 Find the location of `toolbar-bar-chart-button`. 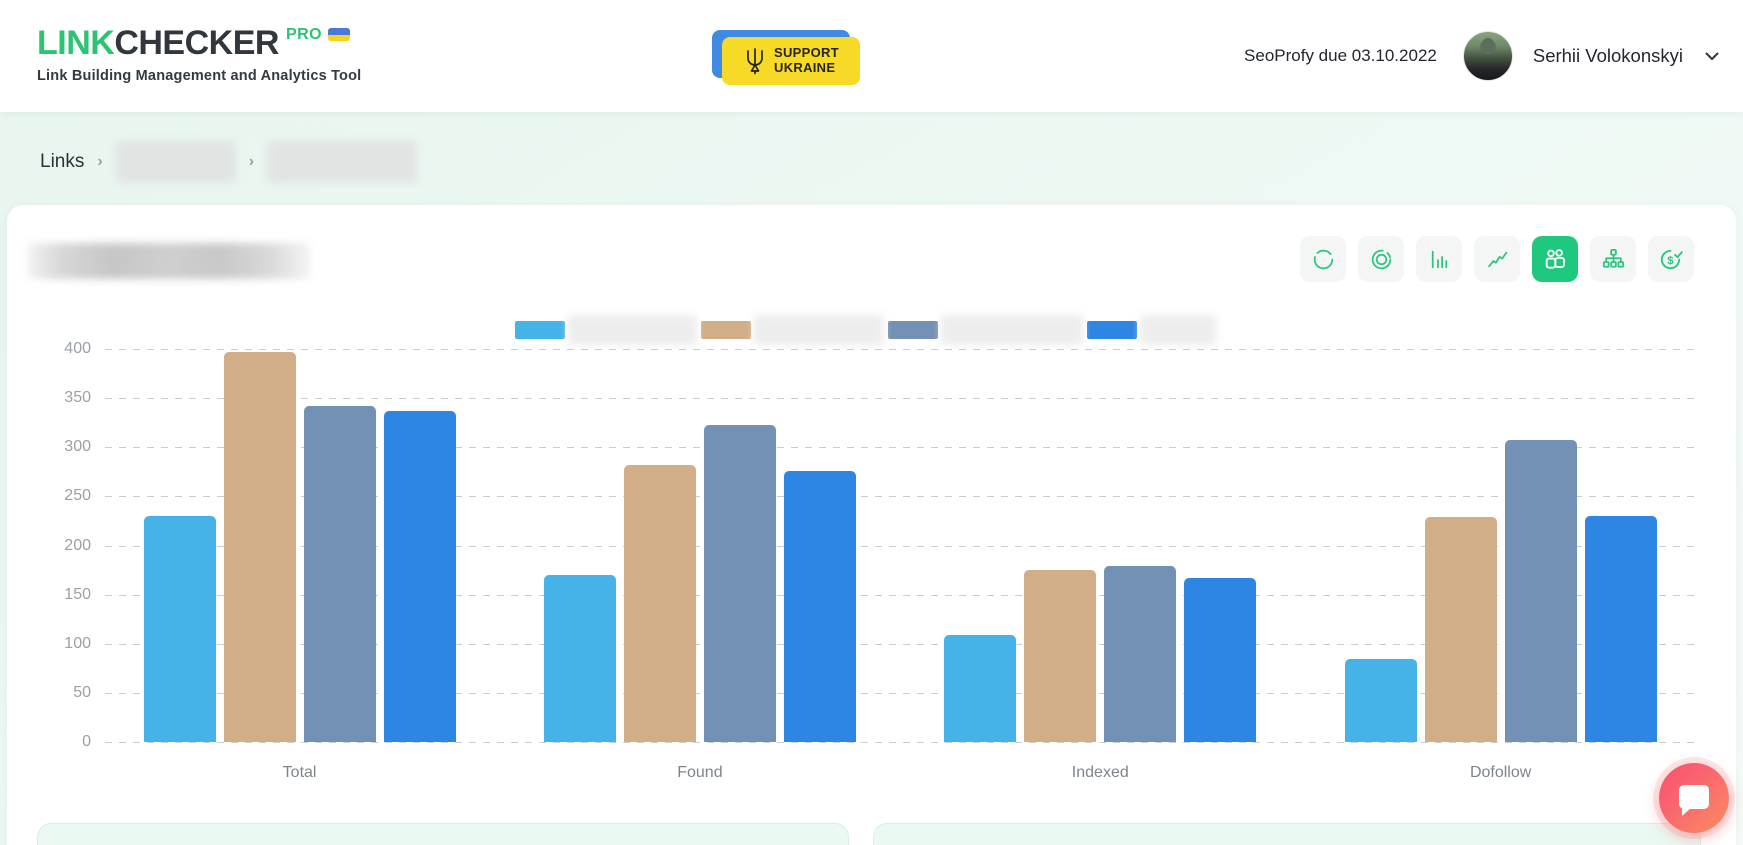

toolbar-bar-chart-button is located at coordinates (1439, 259).